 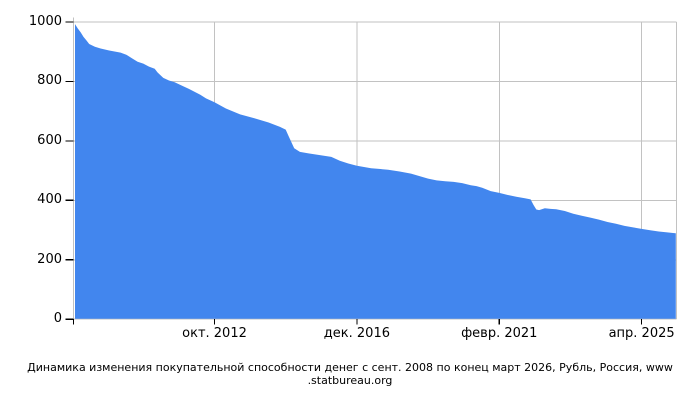 What do you see at coordinates (49, 140) in the screenshot?
I see `y-tick-label: 600` at bounding box center [49, 140].